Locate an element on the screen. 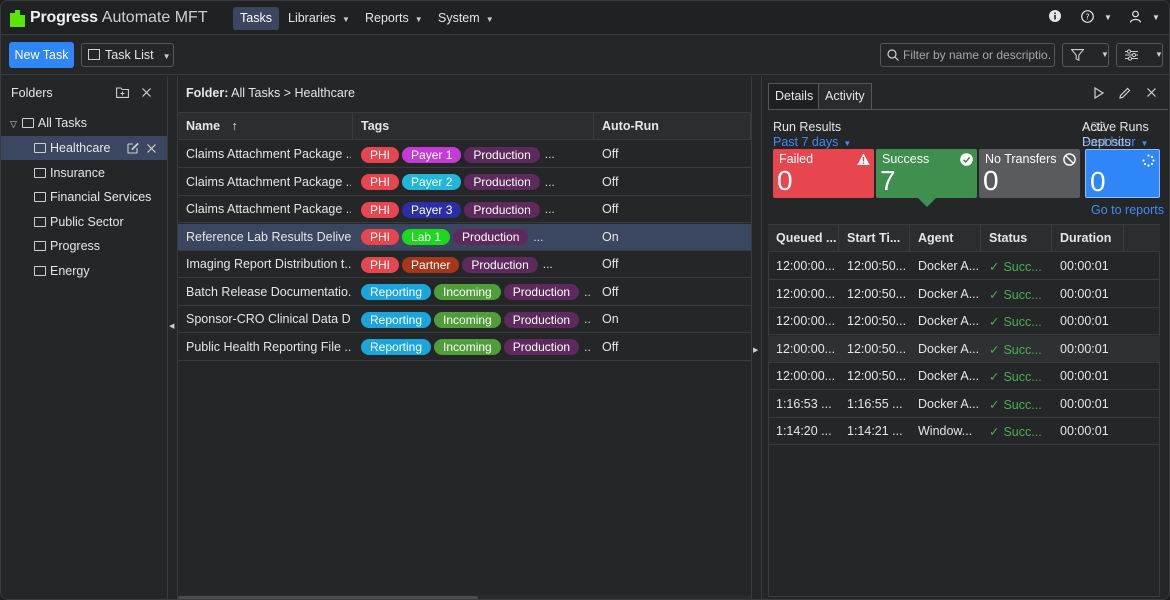 The image size is (1170, 600). folder-healthcare: Healthcare is located at coordinates (84, 148).